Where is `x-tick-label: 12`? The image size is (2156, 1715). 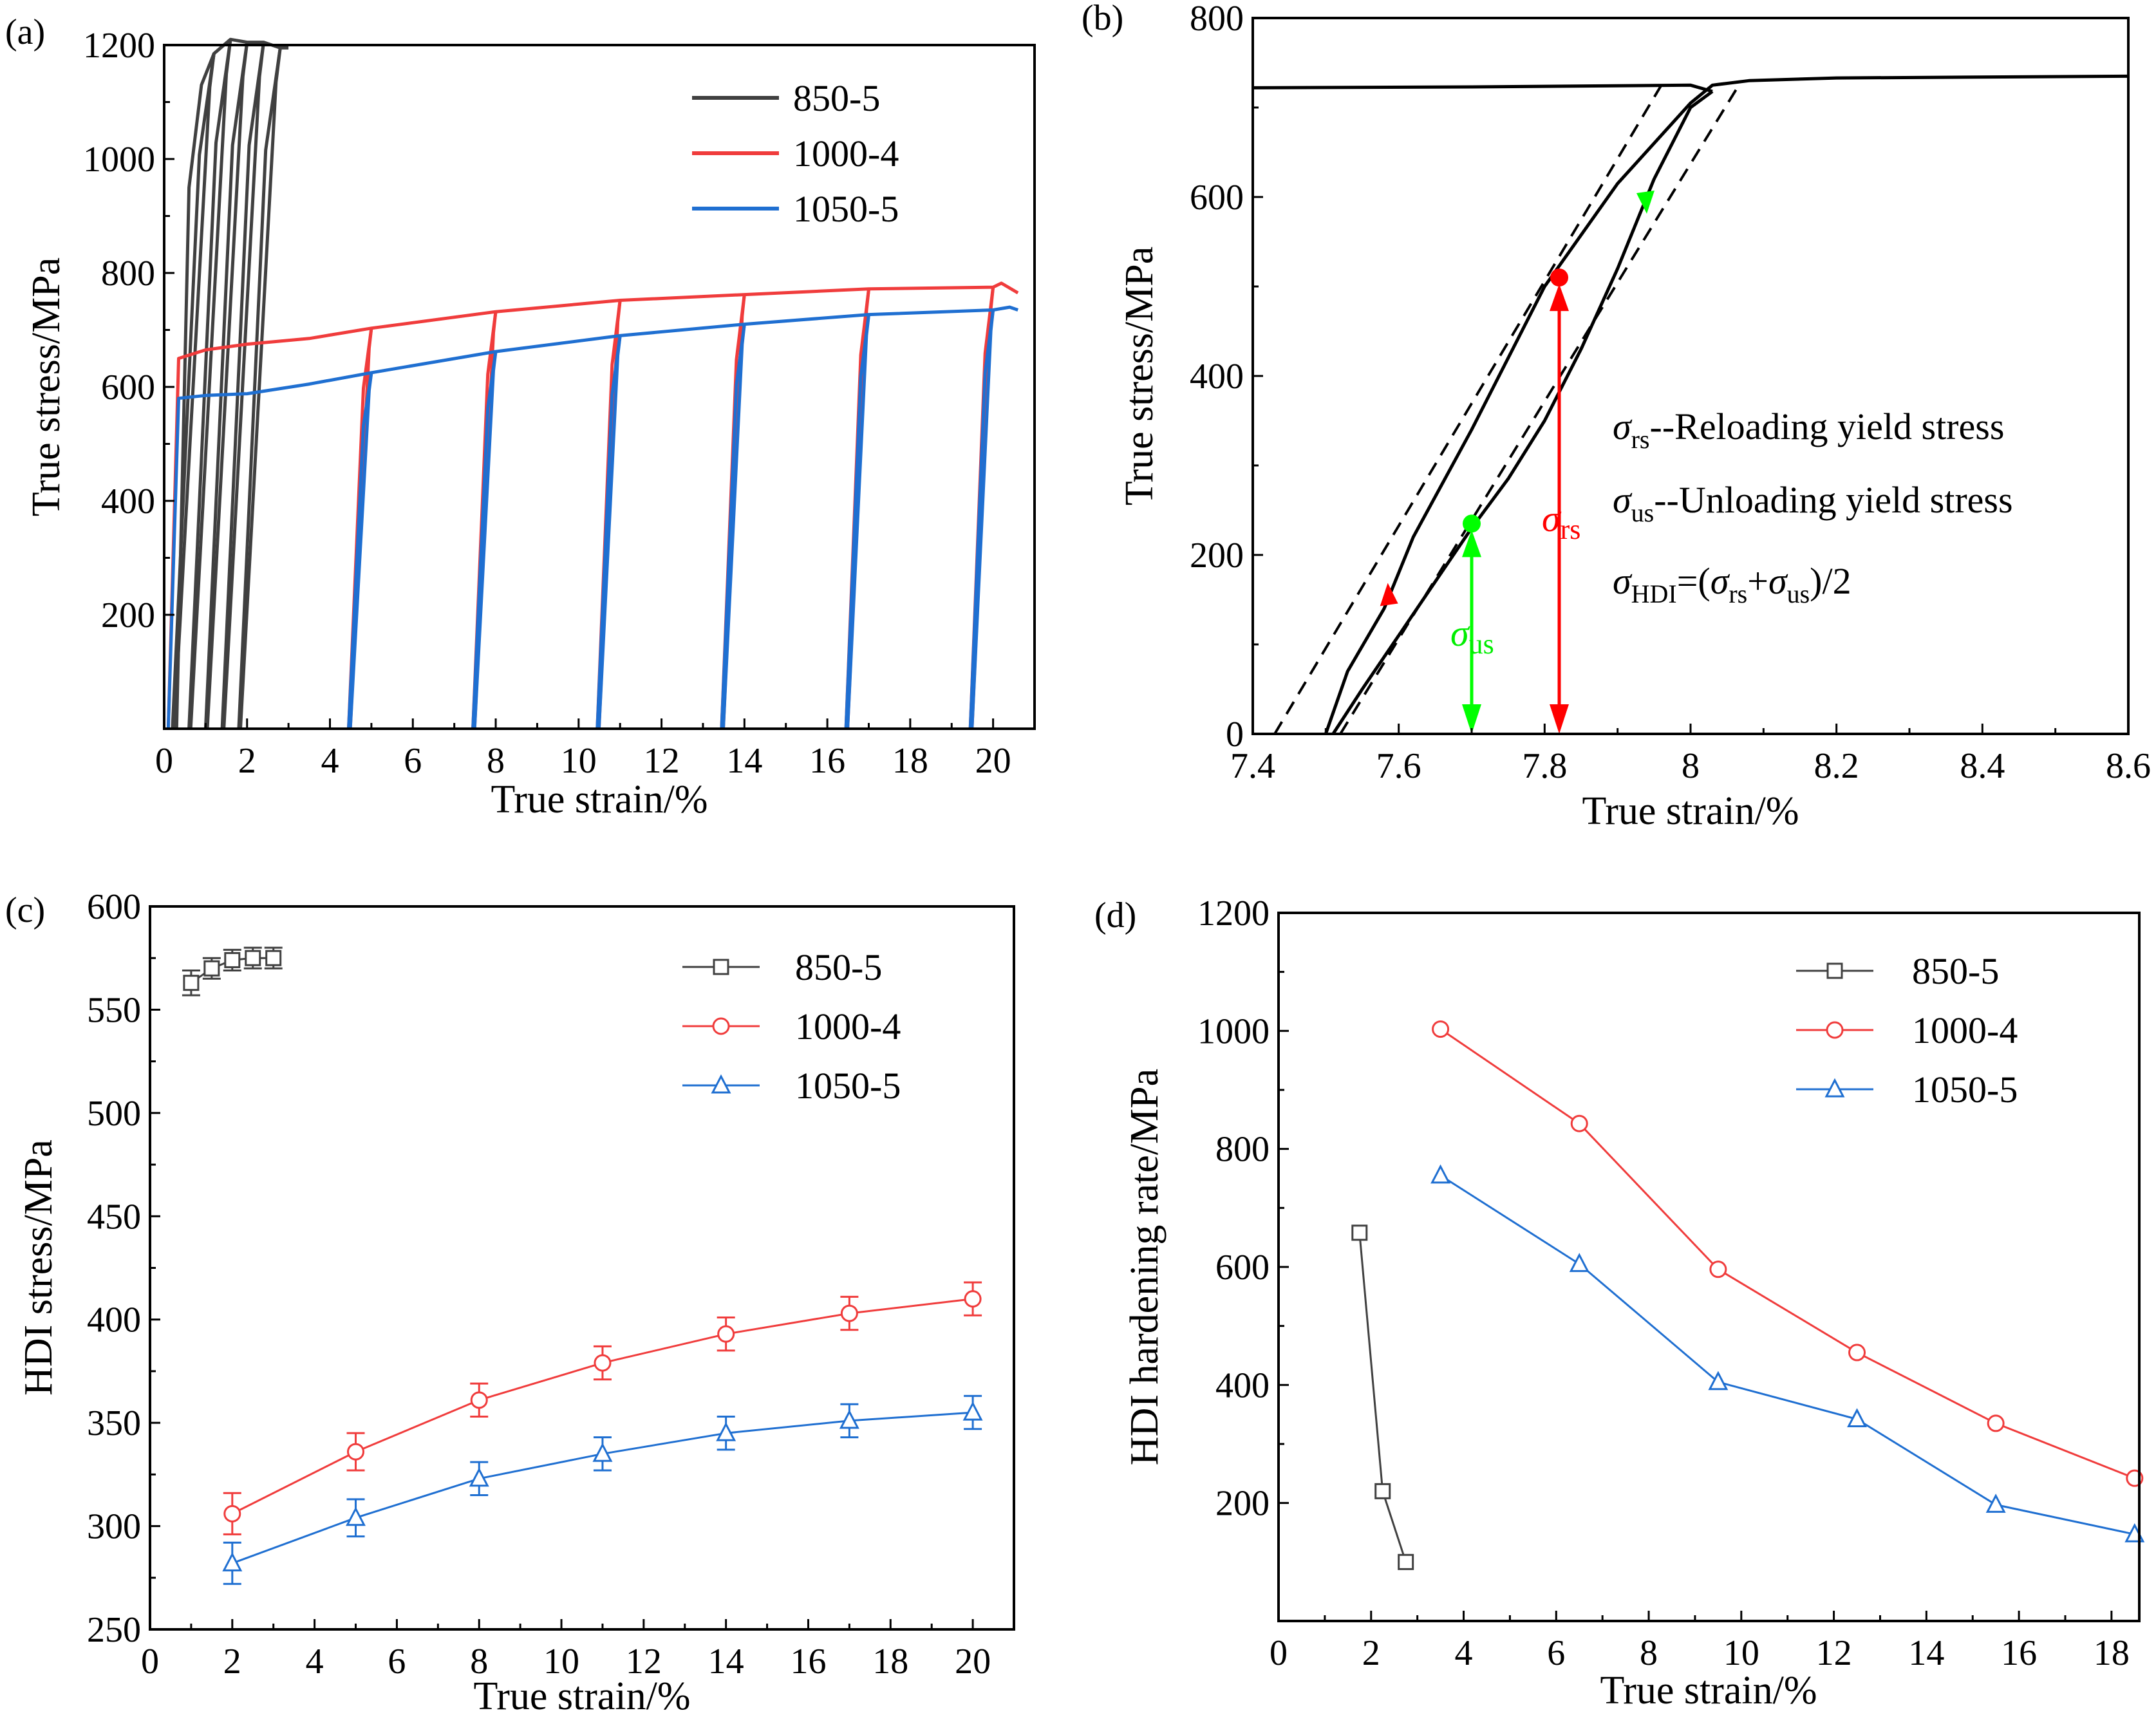
x-tick-label: 12 is located at coordinates (662, 761).